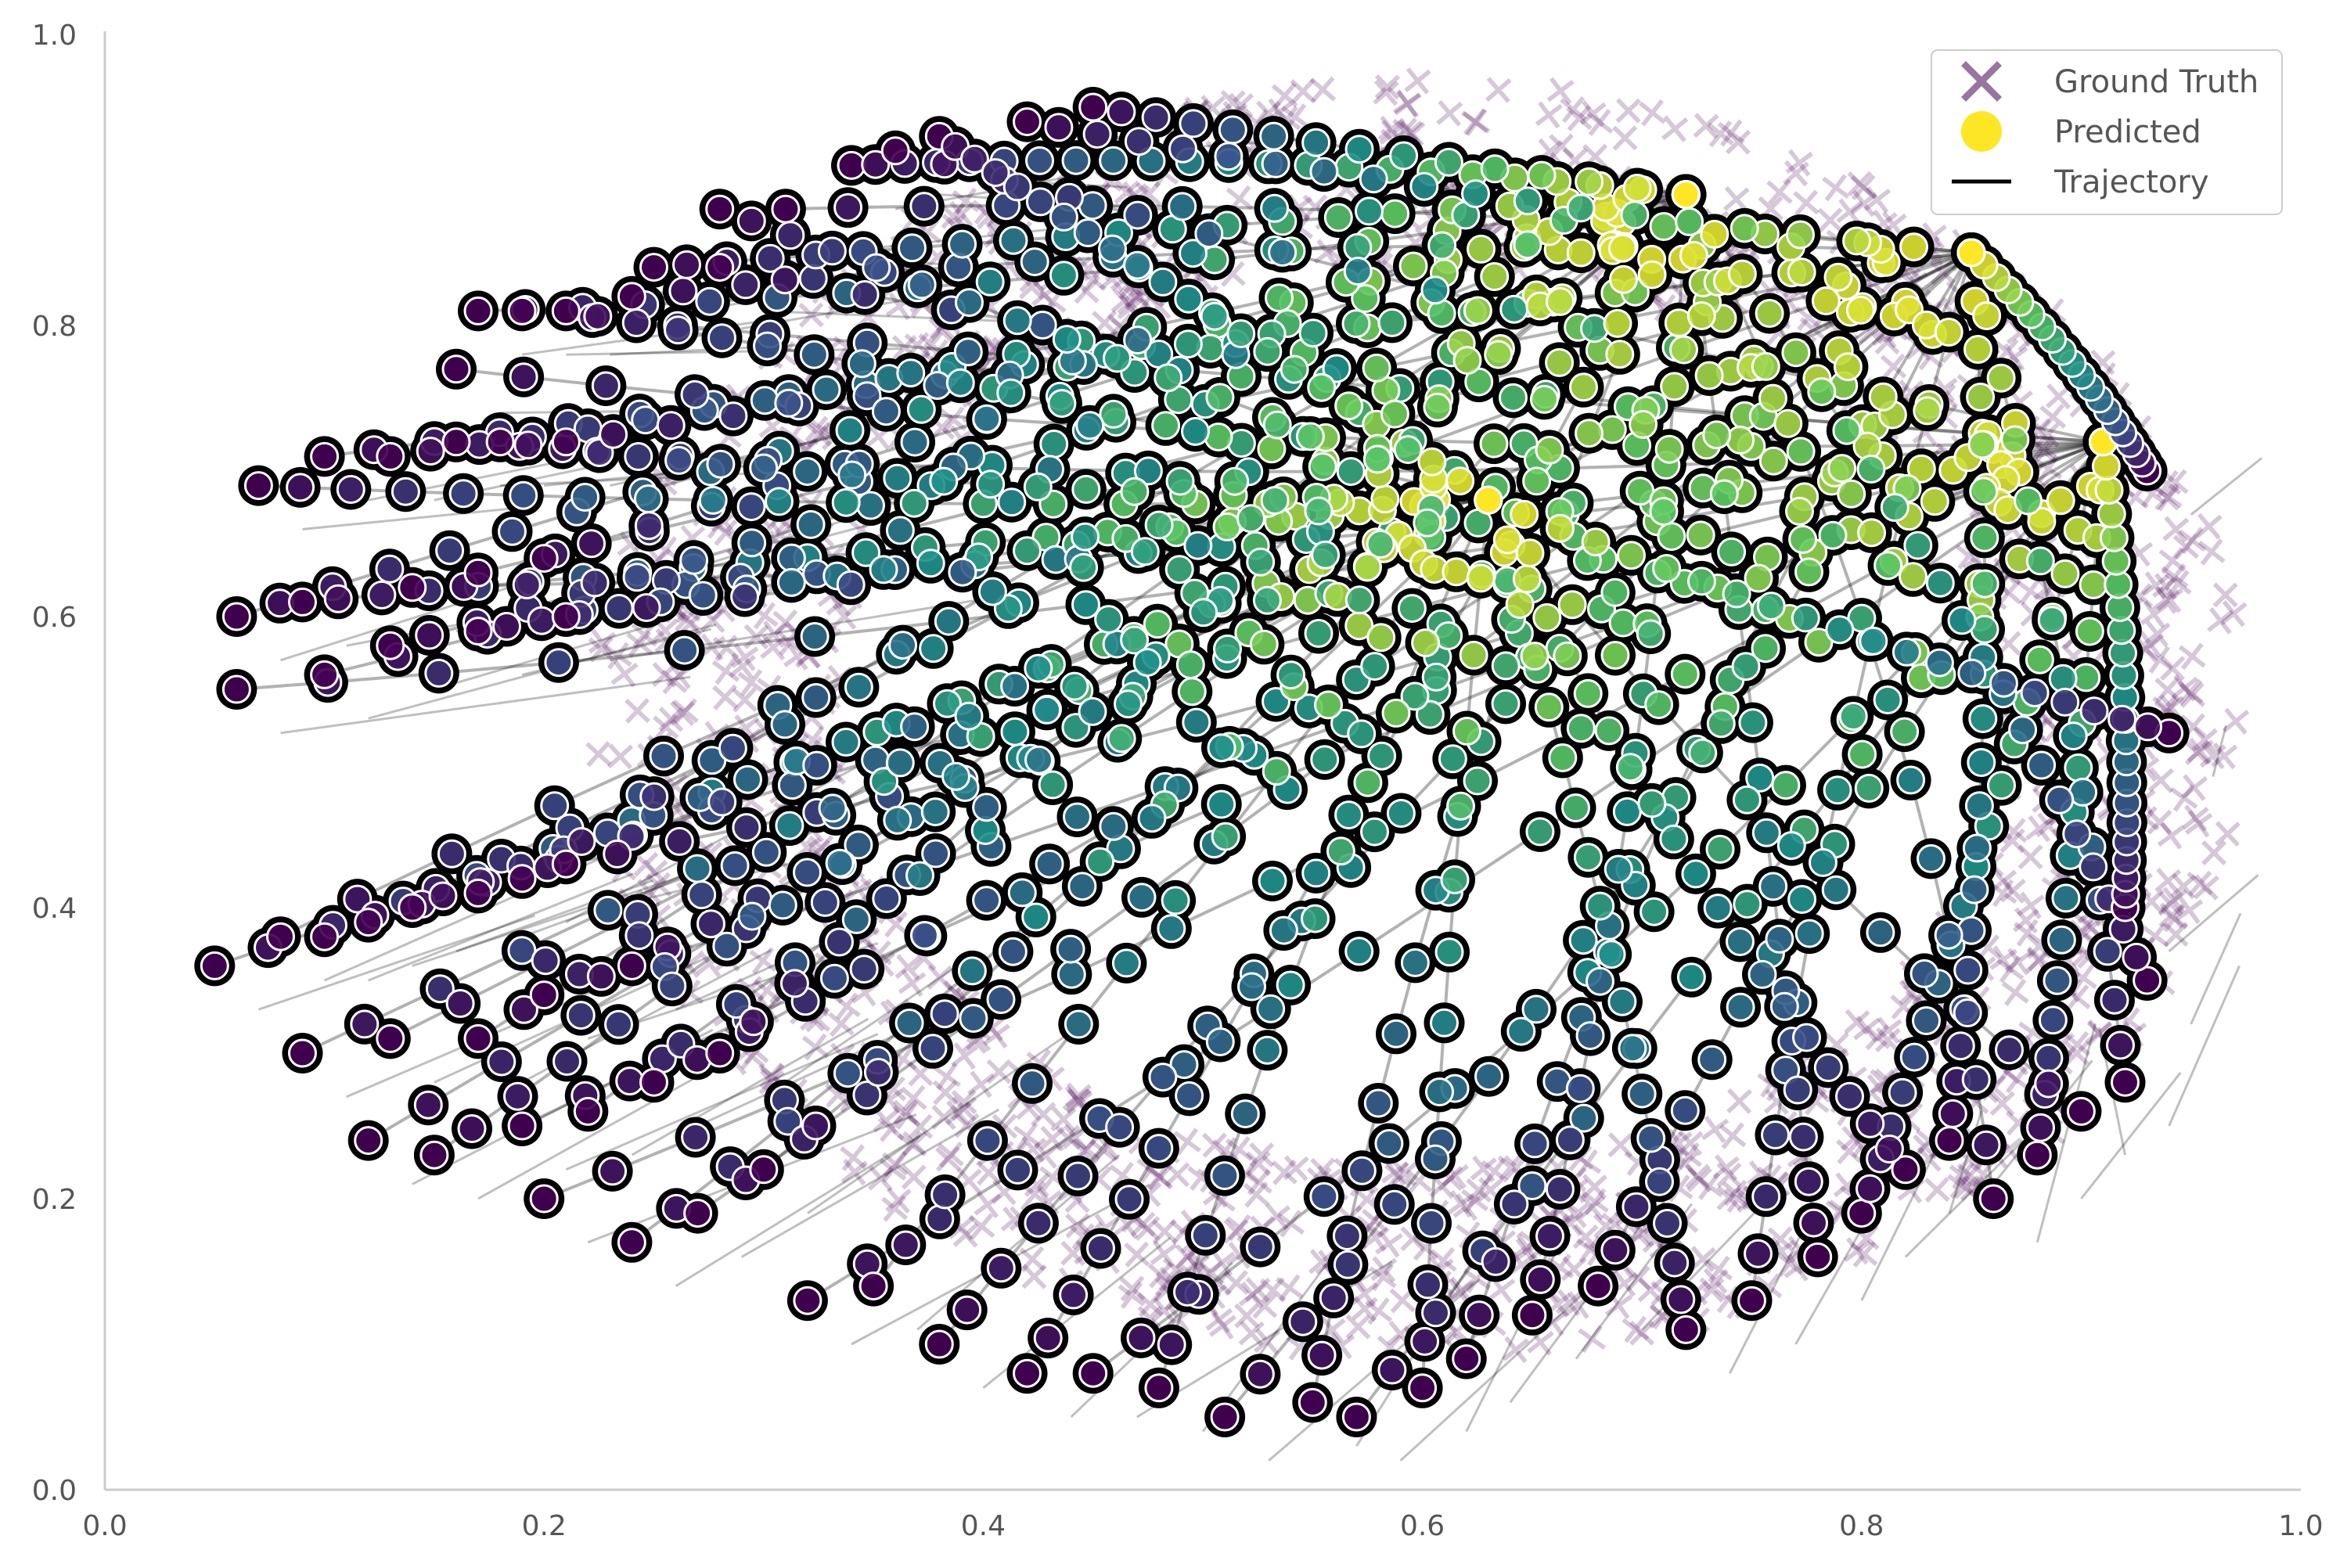  I want to click on trajectory-line, so click(870, 1183).